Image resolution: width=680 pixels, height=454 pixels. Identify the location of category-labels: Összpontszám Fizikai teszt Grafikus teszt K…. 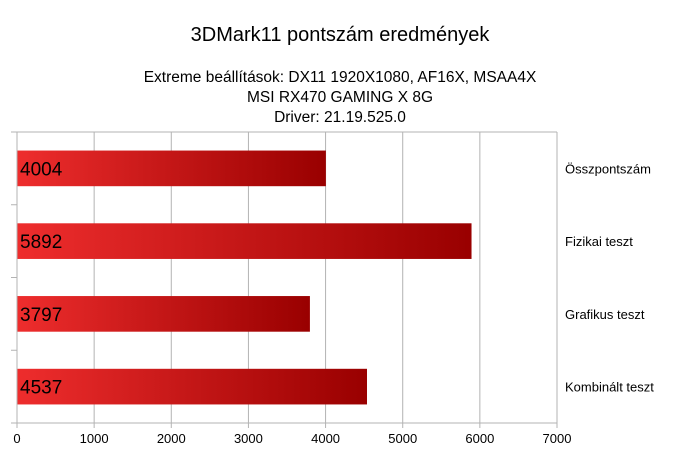
(609, 277).